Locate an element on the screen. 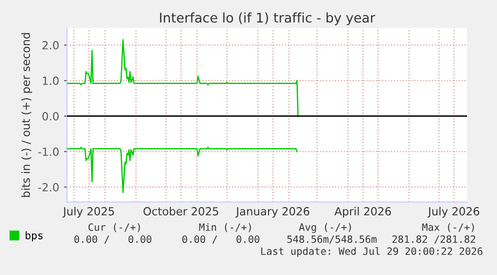 The height and width of the screenshot is (275, 497). x-tick-label: October 2025 is located at coordinates (180, 211).